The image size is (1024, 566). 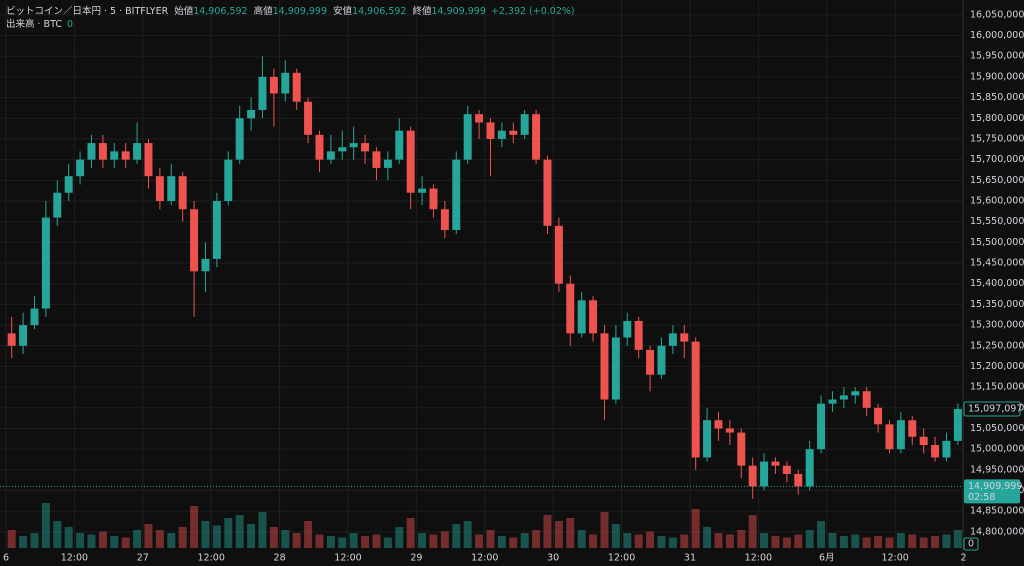 What do you see at coordinates (379, 11) in the screenshot?
I see `ohlc-value: 14,906,592` at bounding box center [379, 11].